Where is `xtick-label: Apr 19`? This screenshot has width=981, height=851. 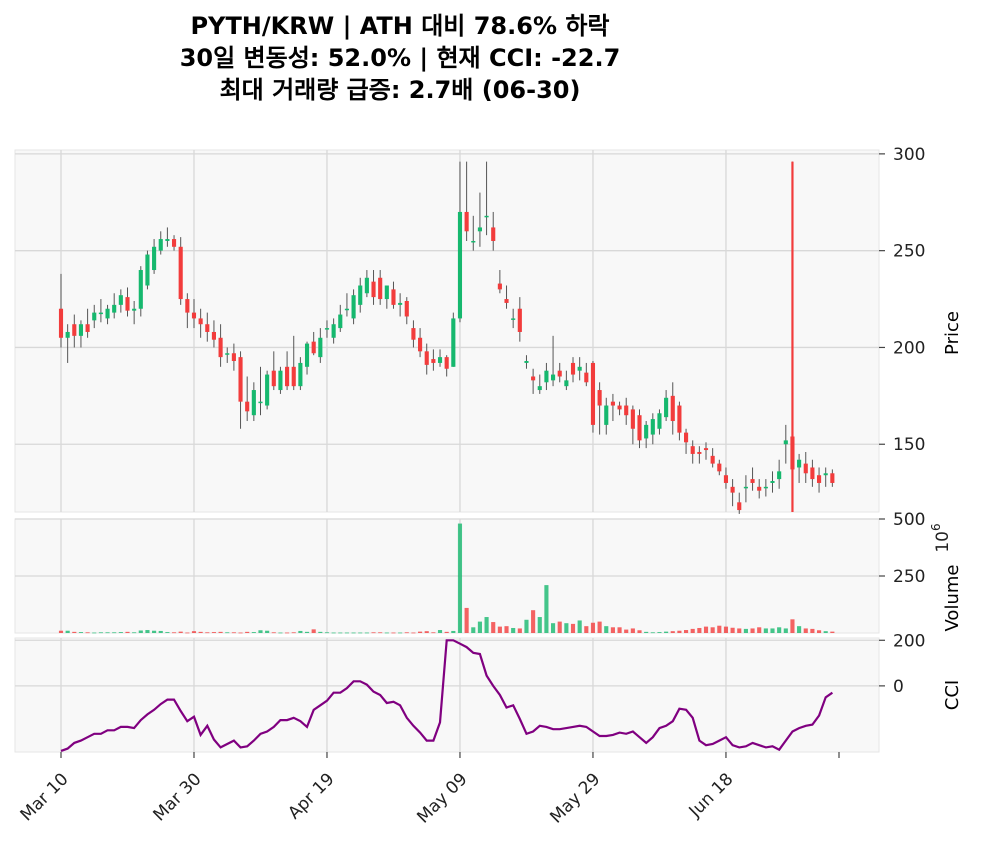 xtick-label: Apr 19 is located at coordinates (311, 796).